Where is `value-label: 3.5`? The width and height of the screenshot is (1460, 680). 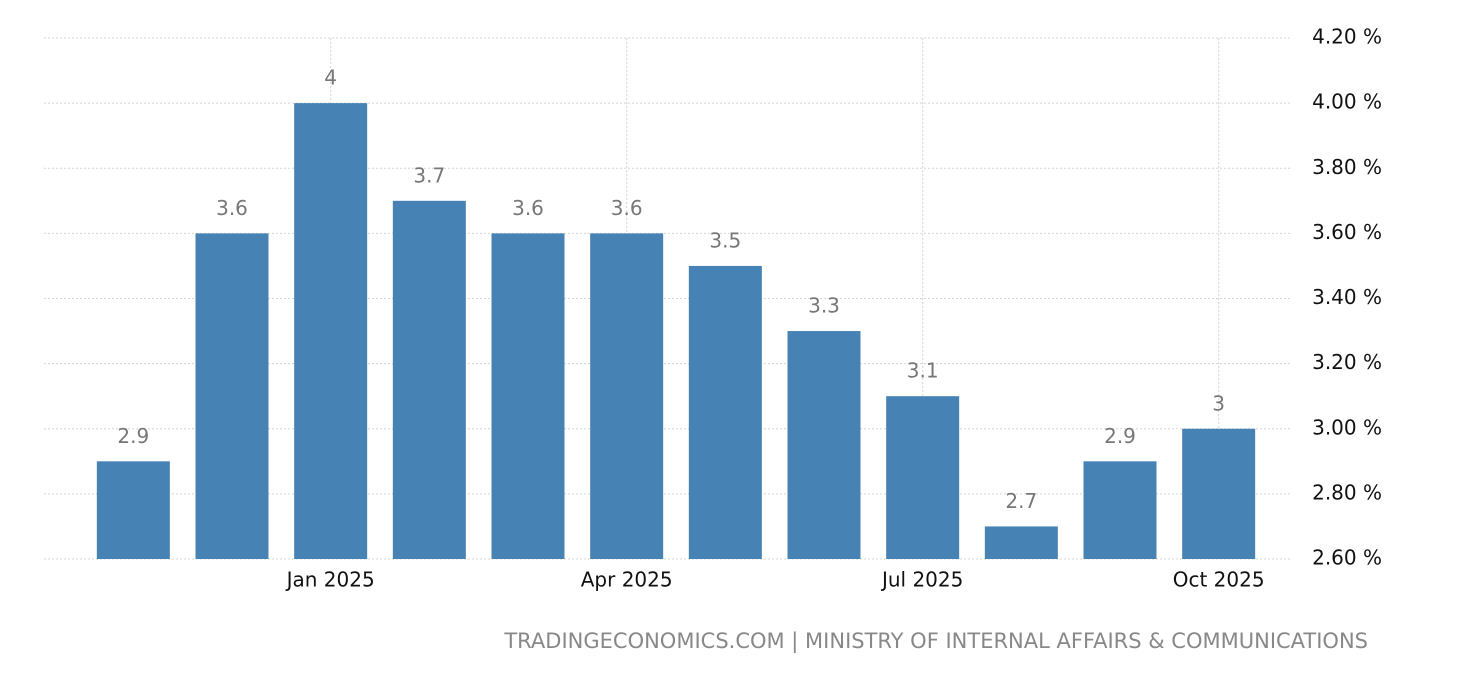
value-label: 3.5 is located at coordinates (725, 240).